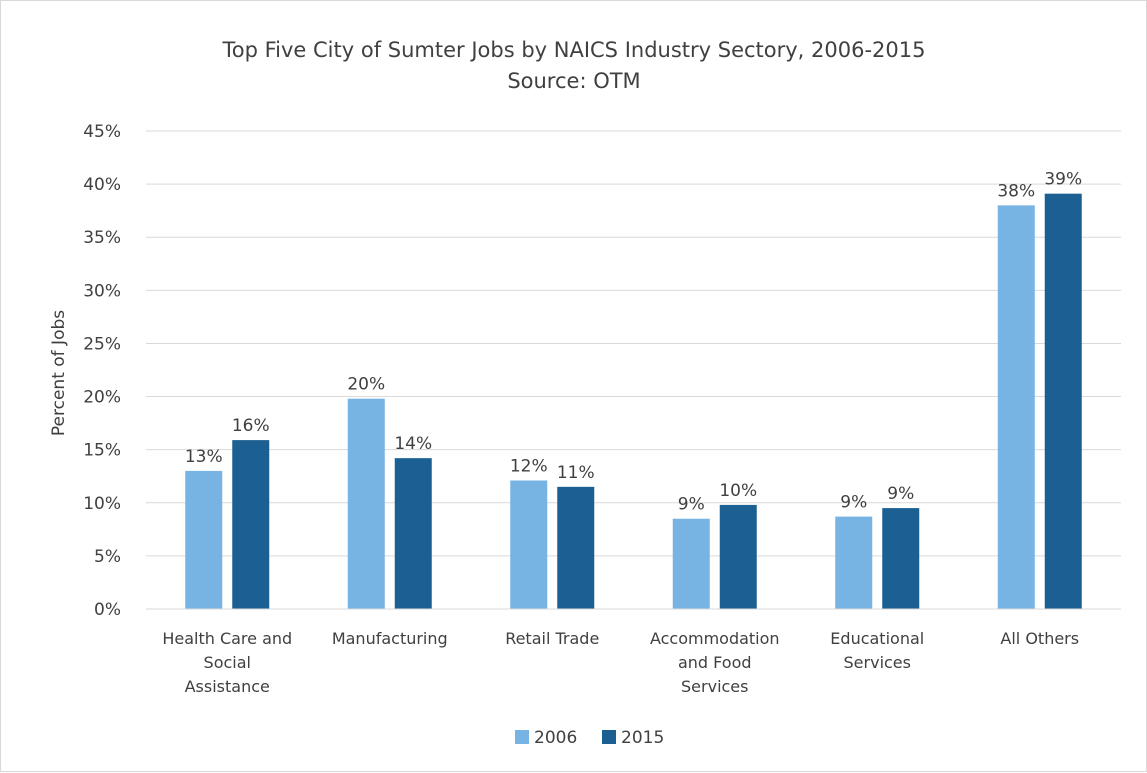  What do you see at coordinates (715, 638) in the screenshot?
I see `x-category-label: Accommodation` at bounding box center [715, 638].